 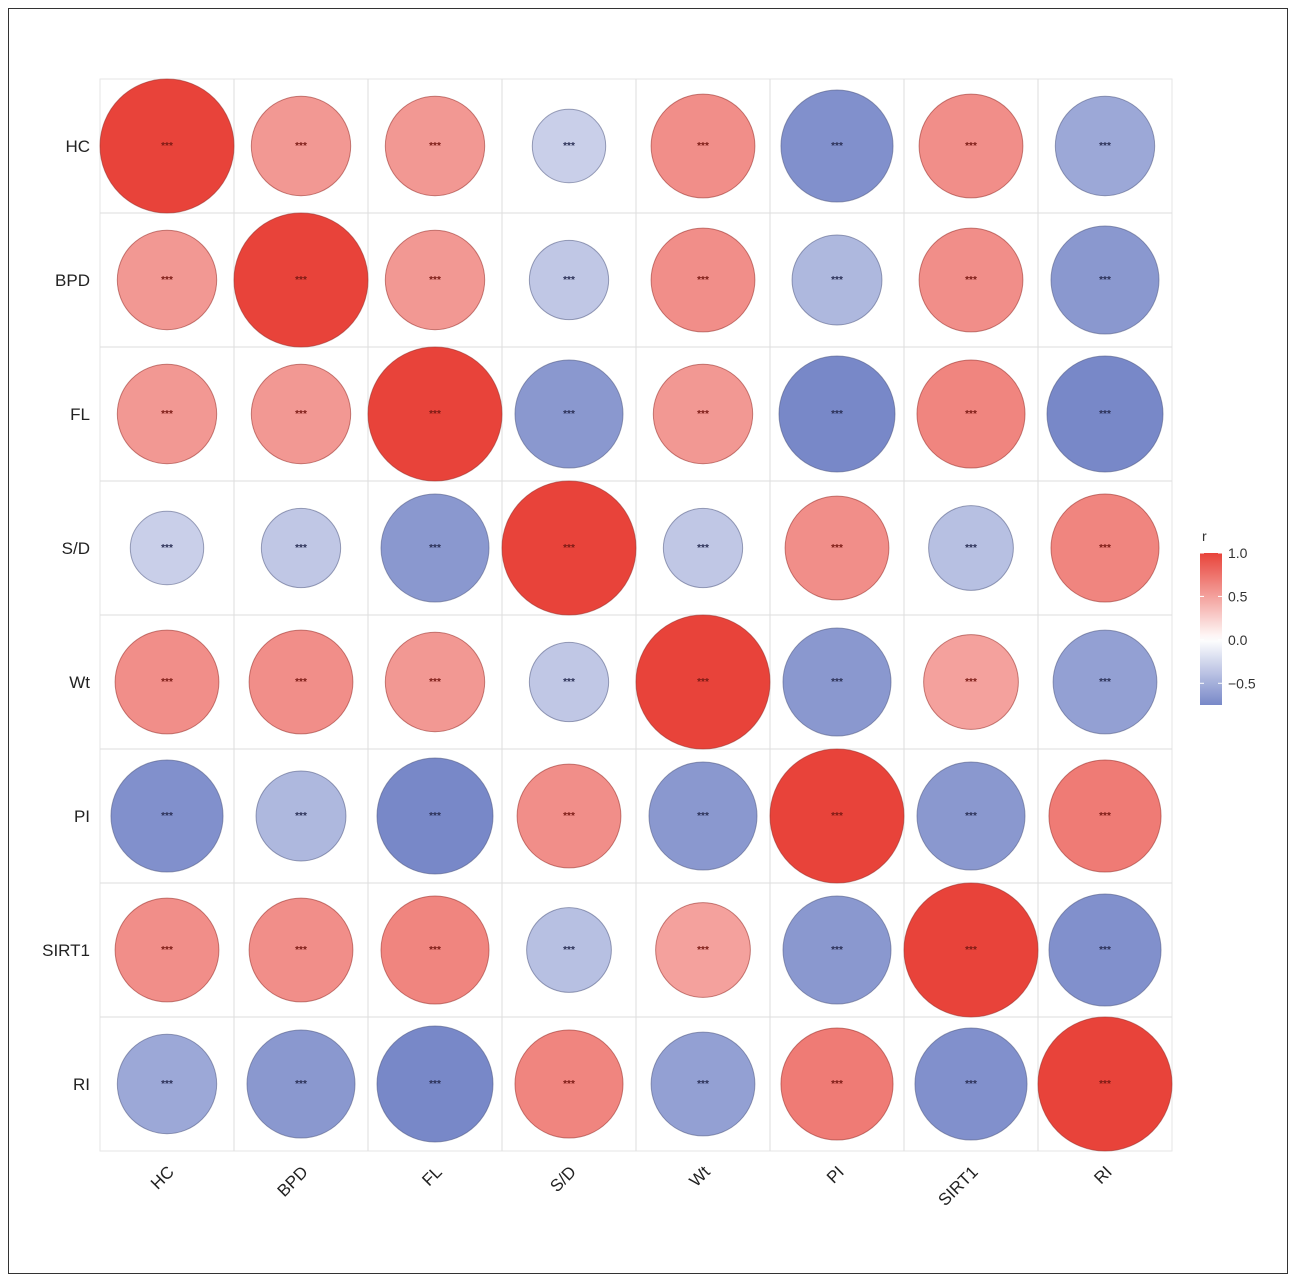 What do you see at coordinates (1105, 1084) in the screenshot?
I see `correlation-circle-RI-RI` at bounding box center [1105, 1084].